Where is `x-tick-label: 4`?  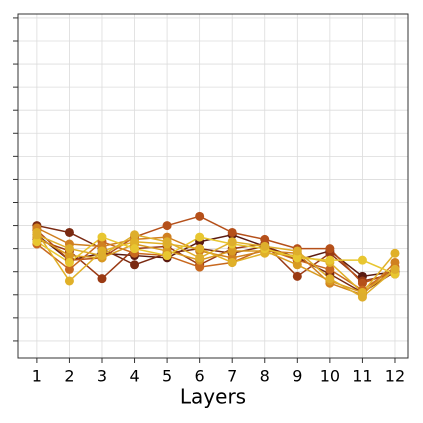
x-tick-label: 4 is located at coordinates (134, 376).